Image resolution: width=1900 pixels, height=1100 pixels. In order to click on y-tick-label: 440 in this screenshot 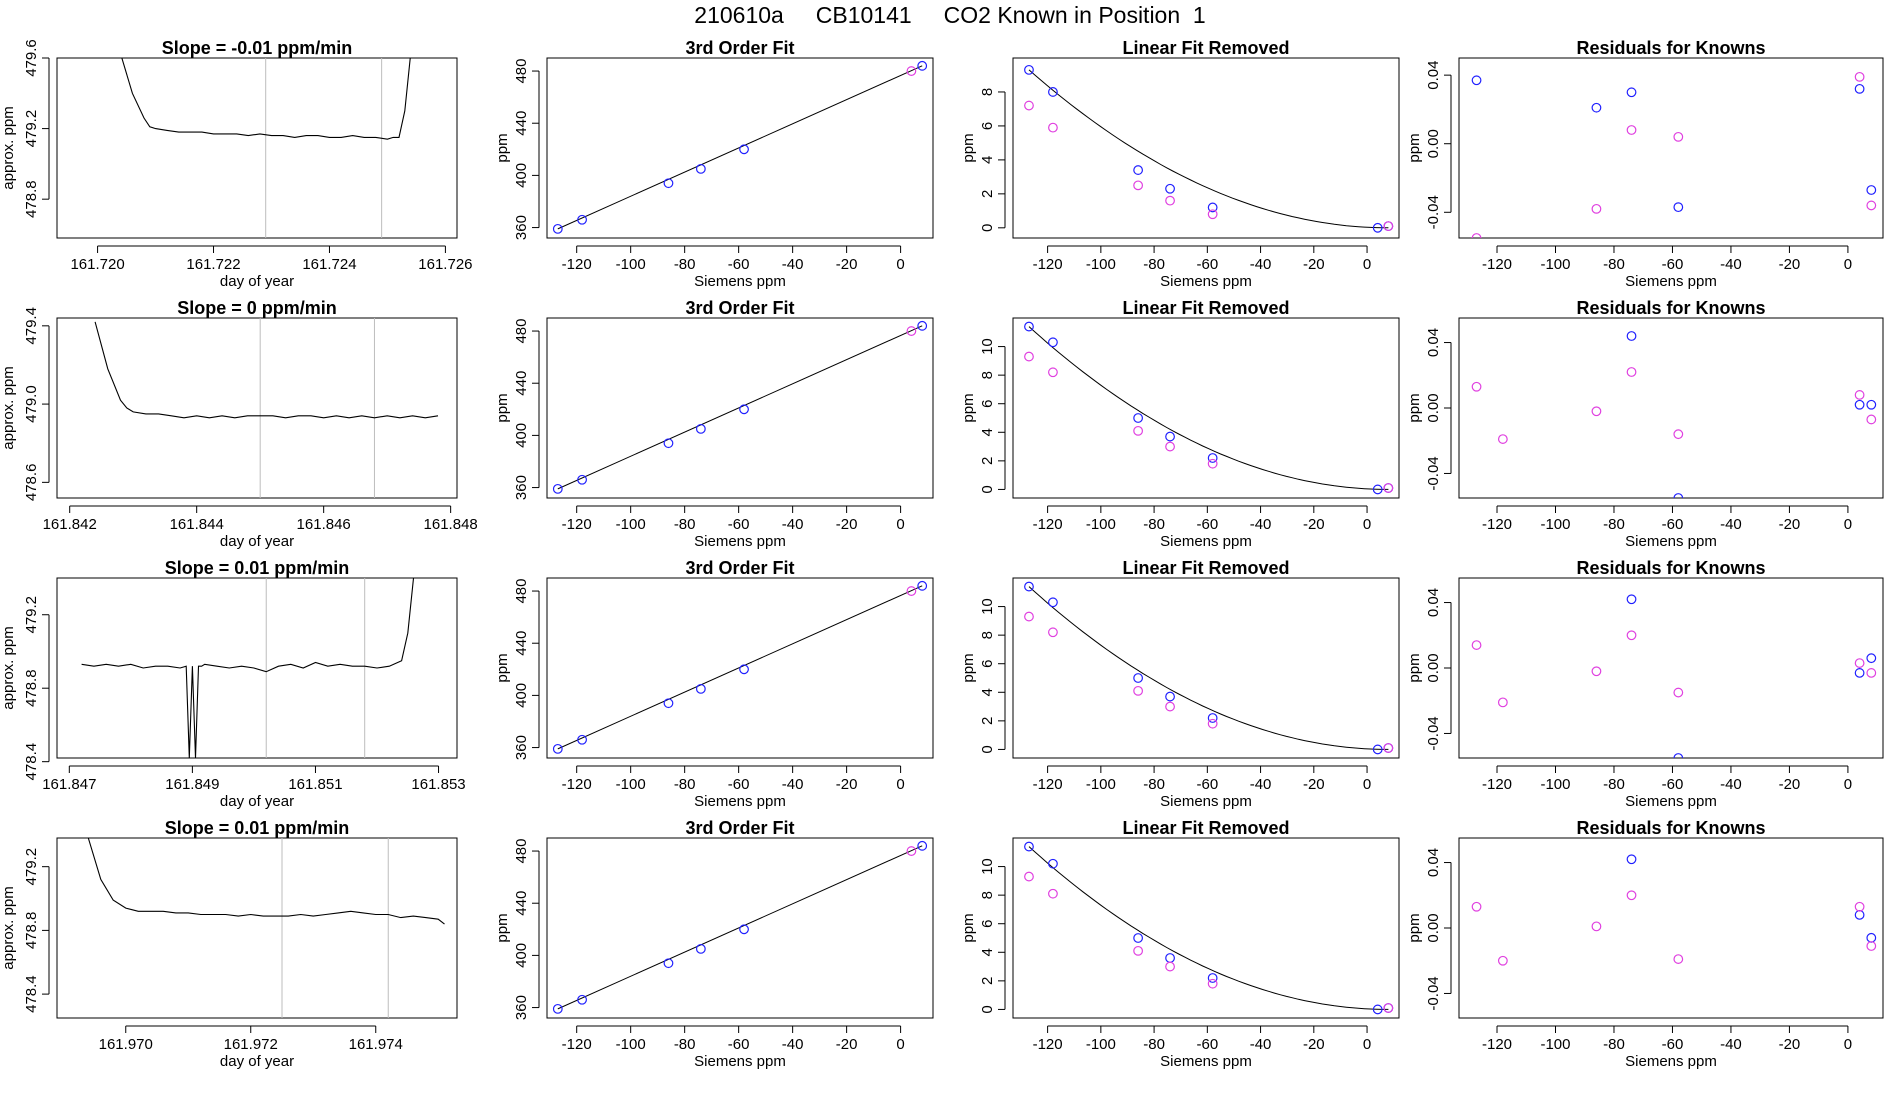, I will do `click(521, 383)`.